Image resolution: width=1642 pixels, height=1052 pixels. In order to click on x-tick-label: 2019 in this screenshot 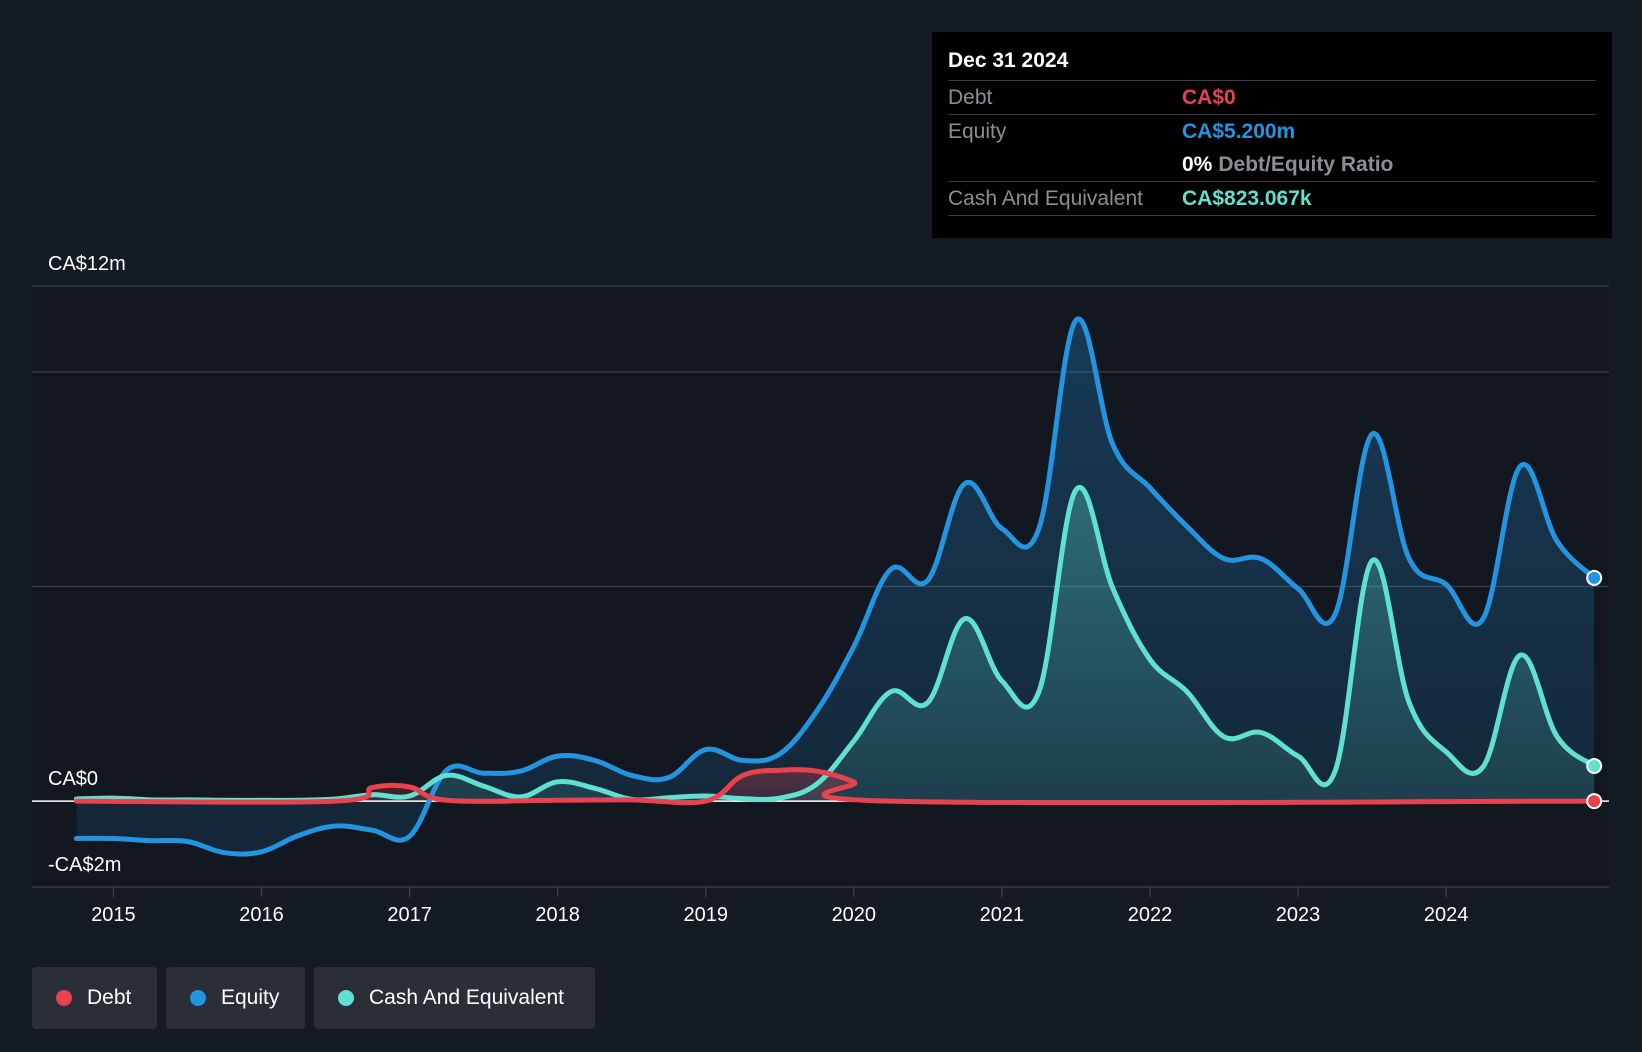, I will do `click(705, 915)`.